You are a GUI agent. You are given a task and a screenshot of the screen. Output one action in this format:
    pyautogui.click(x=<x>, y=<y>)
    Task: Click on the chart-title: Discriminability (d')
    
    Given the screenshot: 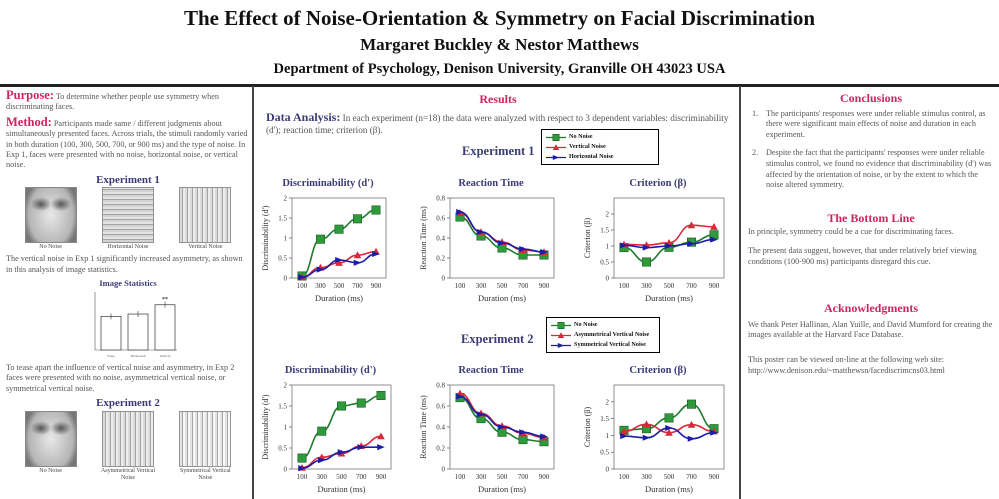 What is the action you would take?
    pyautogui.click(x=330, y=370)
    